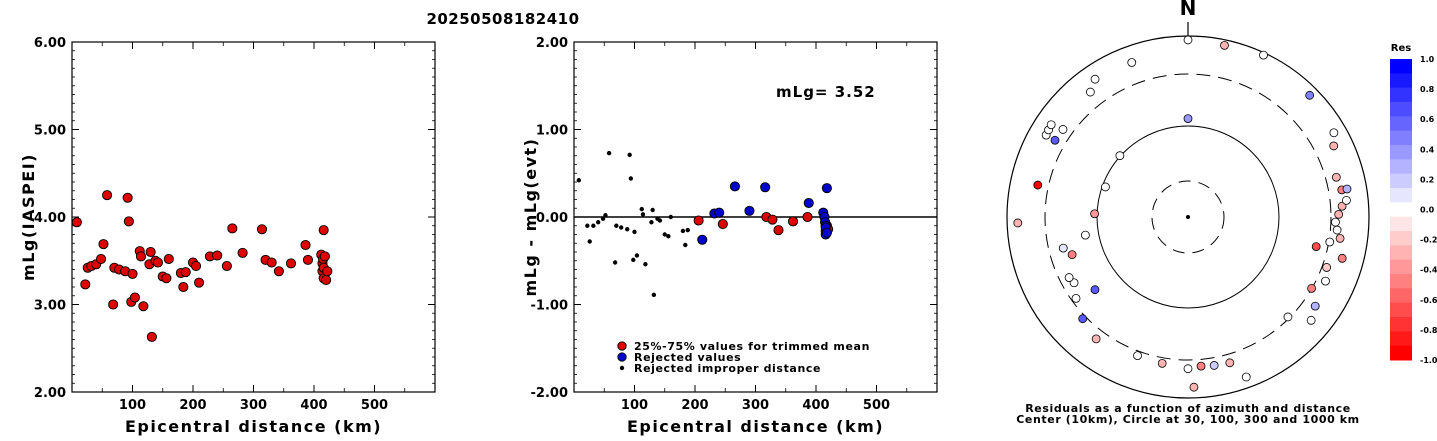  Describe the element at coordinates (1428, 360) in the screenshot. I see `colorbar-label: -1.0` at that location.